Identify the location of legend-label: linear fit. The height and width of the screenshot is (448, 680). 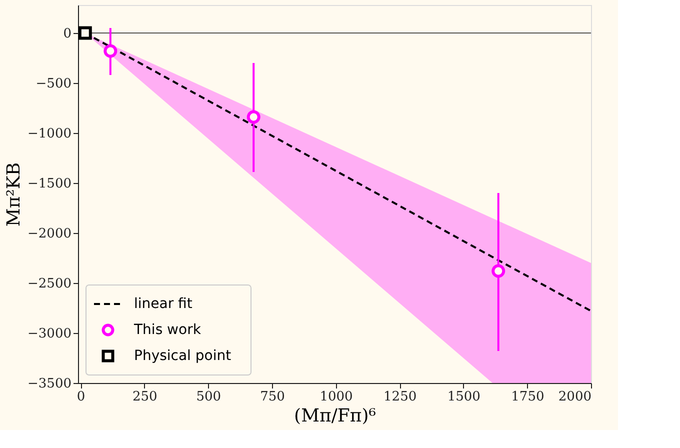
(163, 304).